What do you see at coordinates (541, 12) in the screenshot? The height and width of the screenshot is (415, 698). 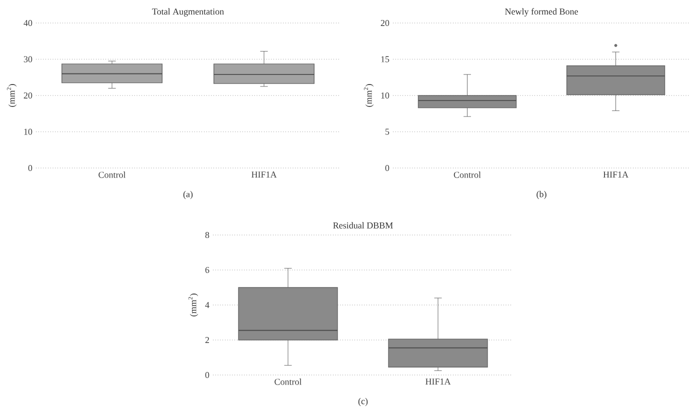 I see `chart-title: Newly formed Bone` at bounding box center [541, 12].